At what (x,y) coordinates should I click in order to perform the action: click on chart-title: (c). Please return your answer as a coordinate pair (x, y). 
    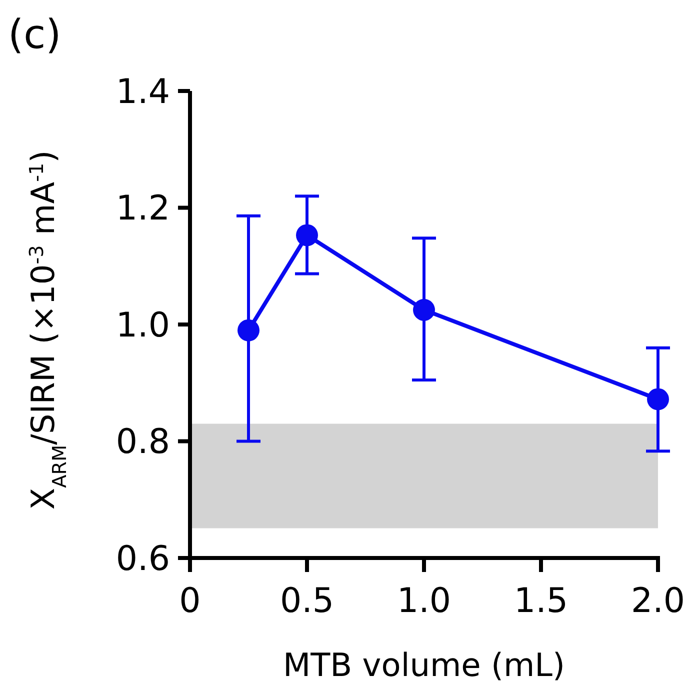
    Looking at the image, I should click on (35, 35).